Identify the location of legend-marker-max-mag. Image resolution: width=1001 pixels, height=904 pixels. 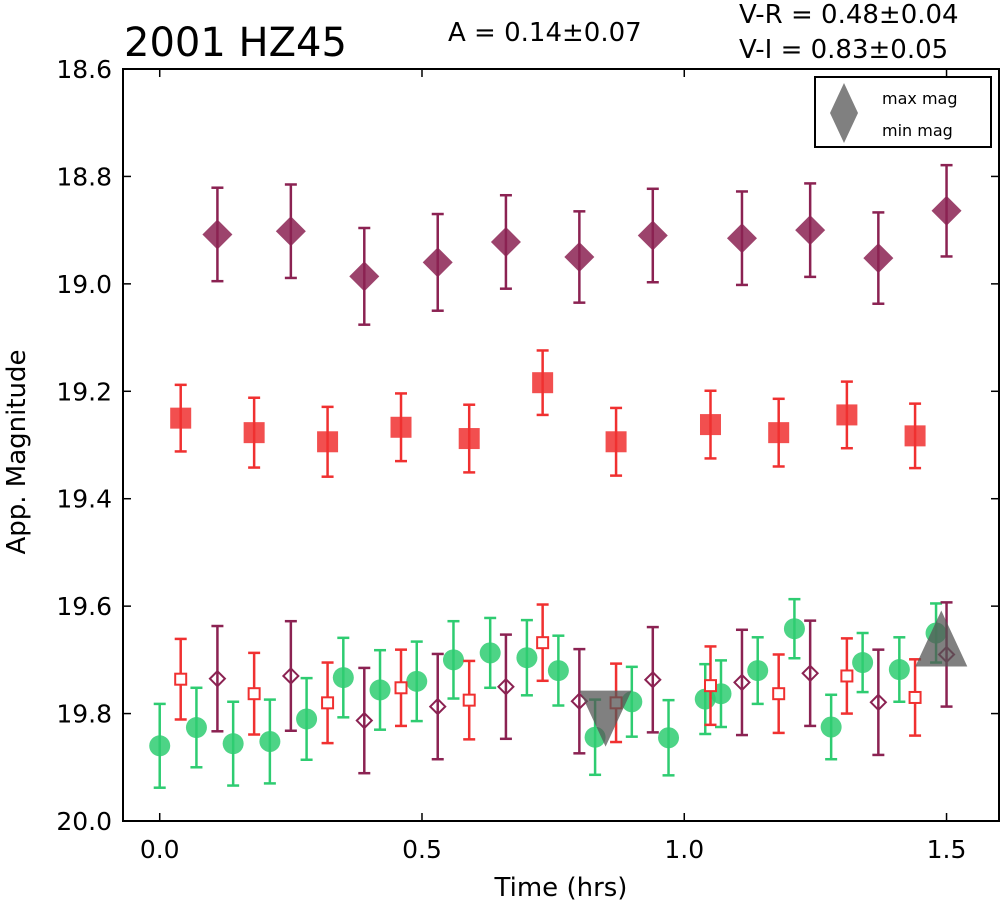
(844, 98).